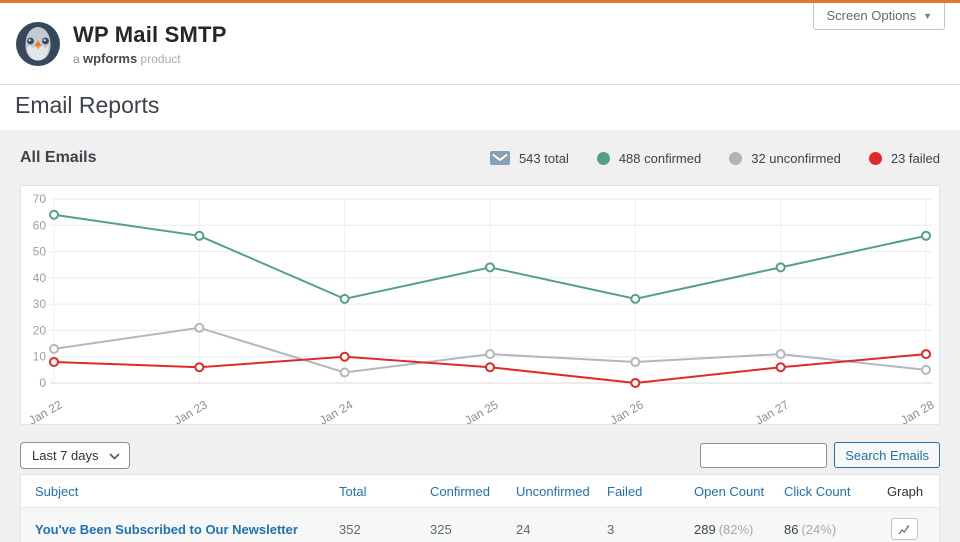  I want to click on legend-label-total: 543 total, so click(543, 158).